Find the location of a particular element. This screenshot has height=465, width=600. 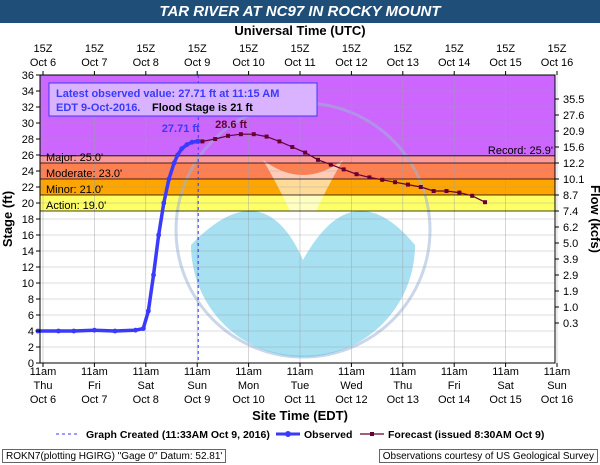

y-tick-label: 22 is located at coordinates (28, 188).